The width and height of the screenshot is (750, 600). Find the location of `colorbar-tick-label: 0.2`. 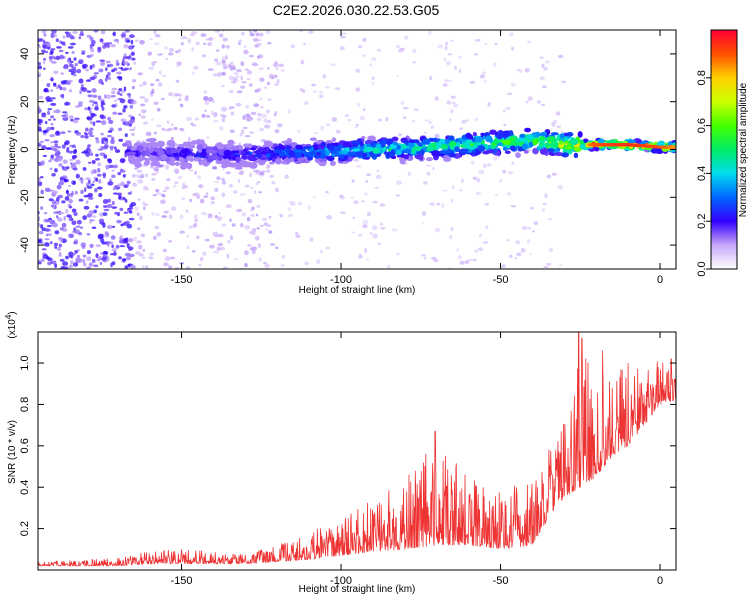

colorbar-tick-label: 0.2 is located at coordinates (702, 221).